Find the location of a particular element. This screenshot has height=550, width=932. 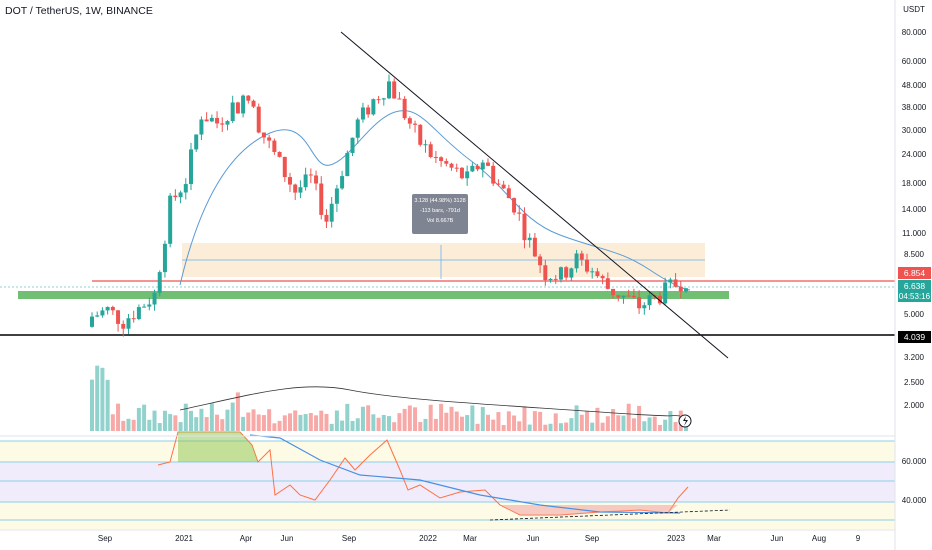

volume-ma-line is located at coordinates (430, 401).